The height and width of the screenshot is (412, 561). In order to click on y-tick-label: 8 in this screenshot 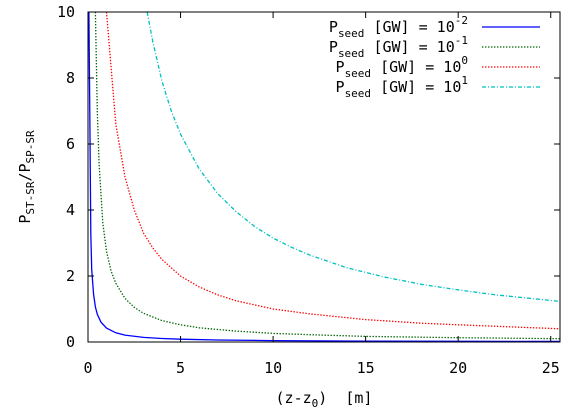, I will do `click(70, 78)`.